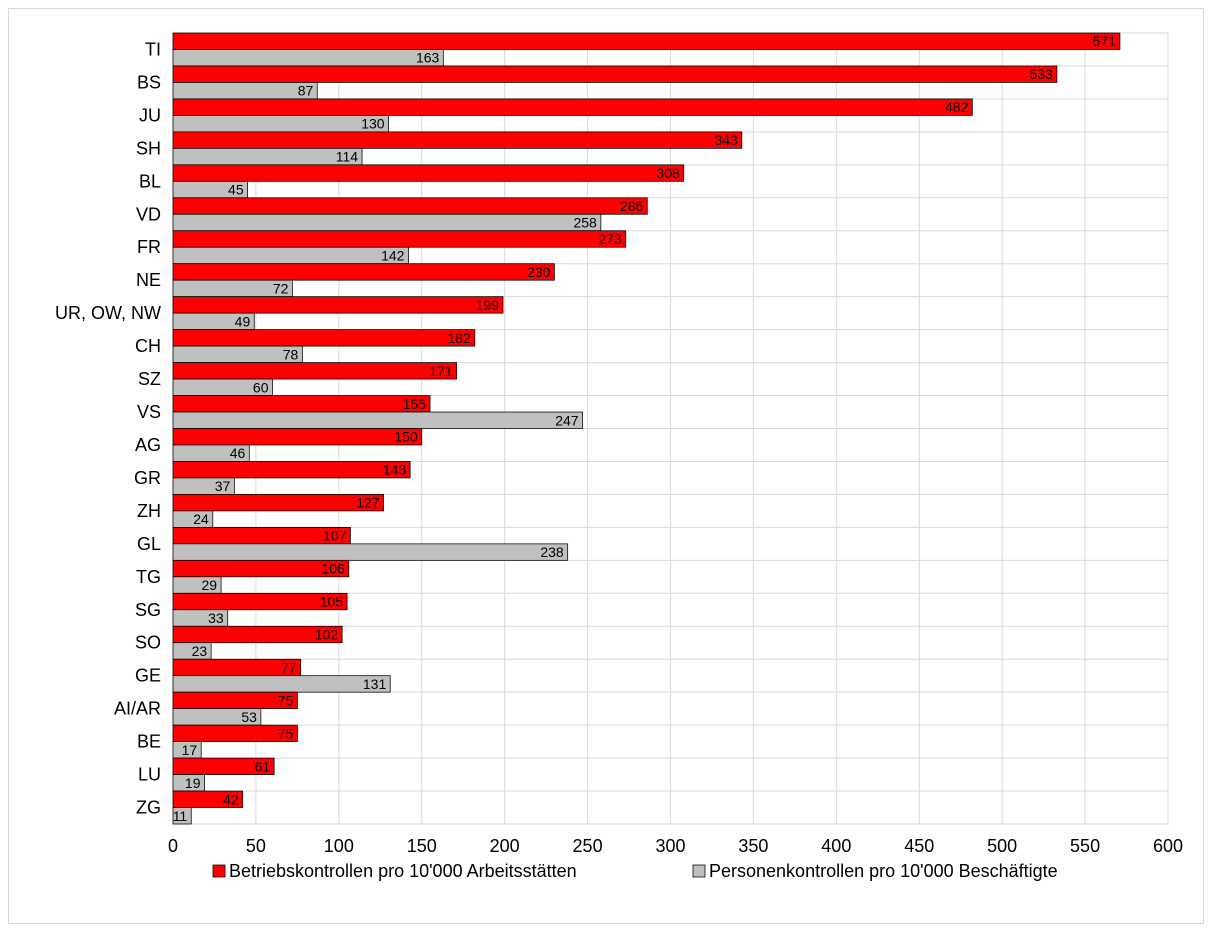 This screenshot has height=932, width=1212. What do you see at coordinates (149, 379) in the screenshot?
I see `category-label: SZ` at bounding box center [149, 379].